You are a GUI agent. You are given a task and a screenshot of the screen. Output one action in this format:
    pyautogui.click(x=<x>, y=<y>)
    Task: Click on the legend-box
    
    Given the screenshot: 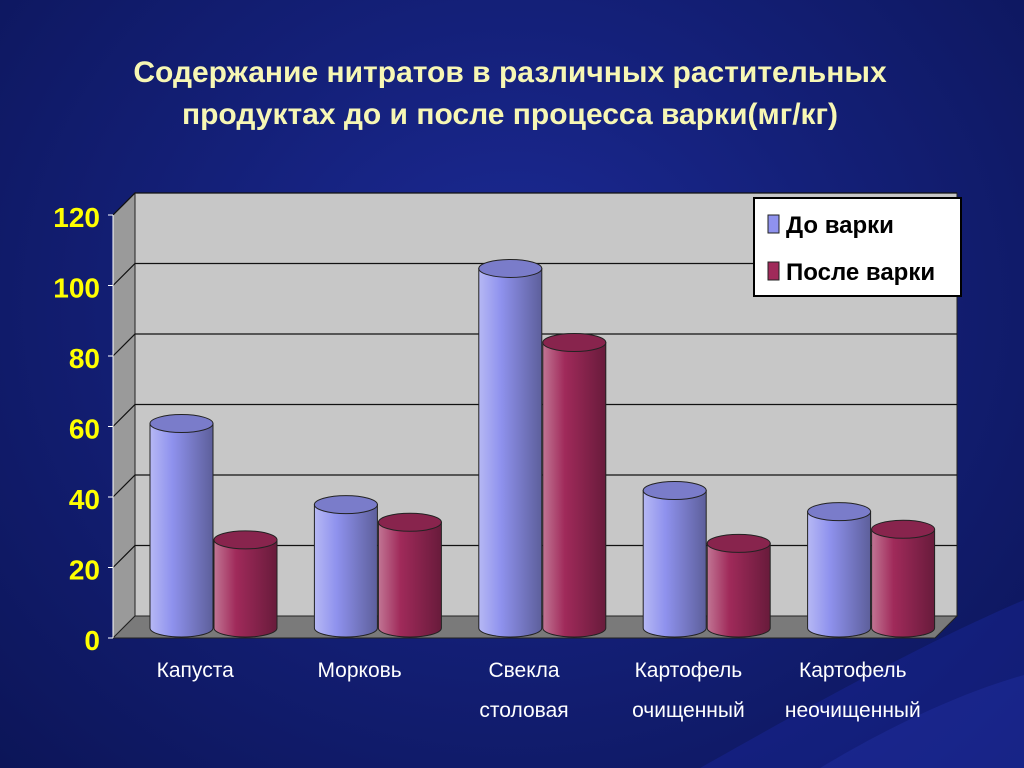 What is the action you would take?
    pyautogui.click(x=857, y=247)
    